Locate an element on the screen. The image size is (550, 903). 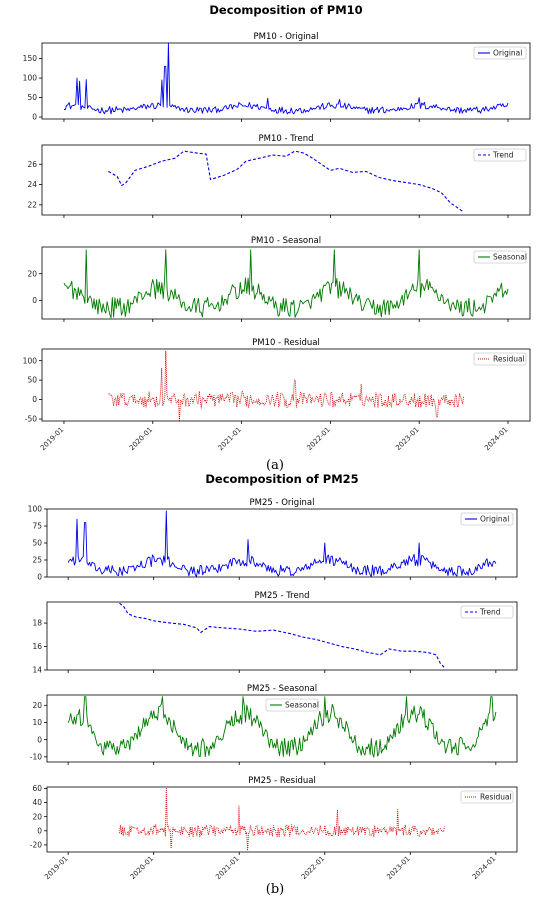
panel-title: PM25 - Original is located at coordinates (281, 503).